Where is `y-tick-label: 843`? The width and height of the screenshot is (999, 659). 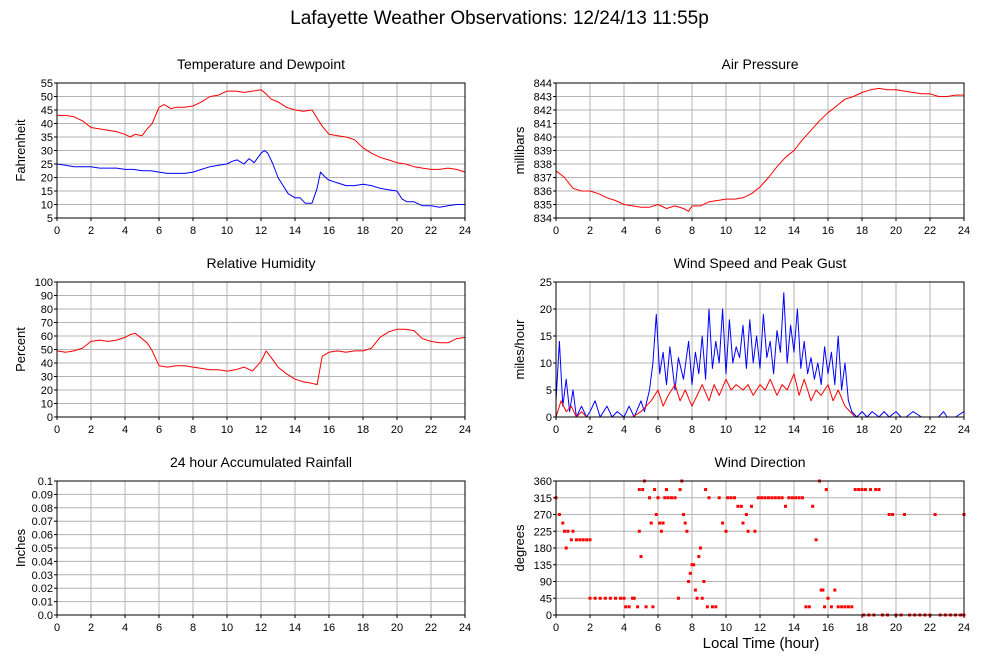 y-tick-label: 843 is located at coordinates (543, 98).